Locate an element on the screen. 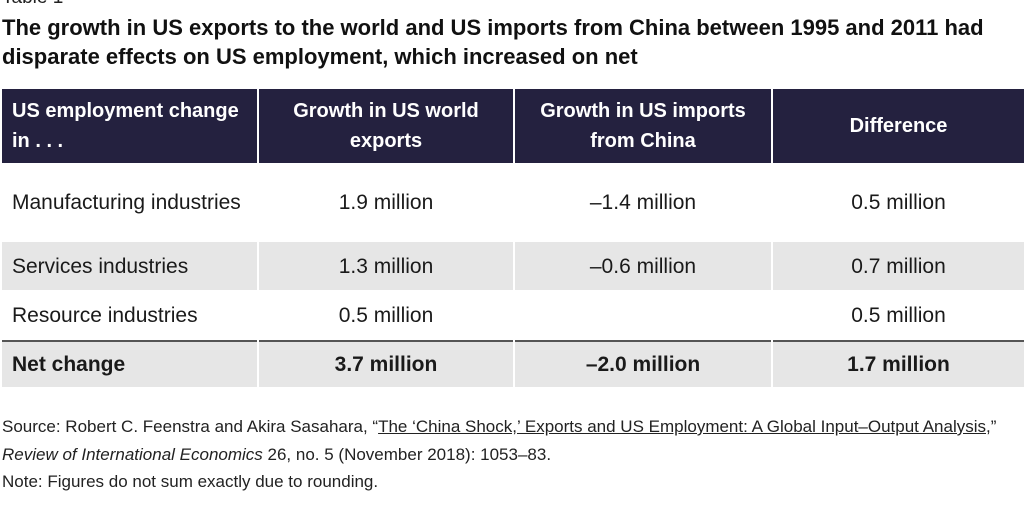  cell-world-exports: 1.3 million is located at coordinates (385, 266).